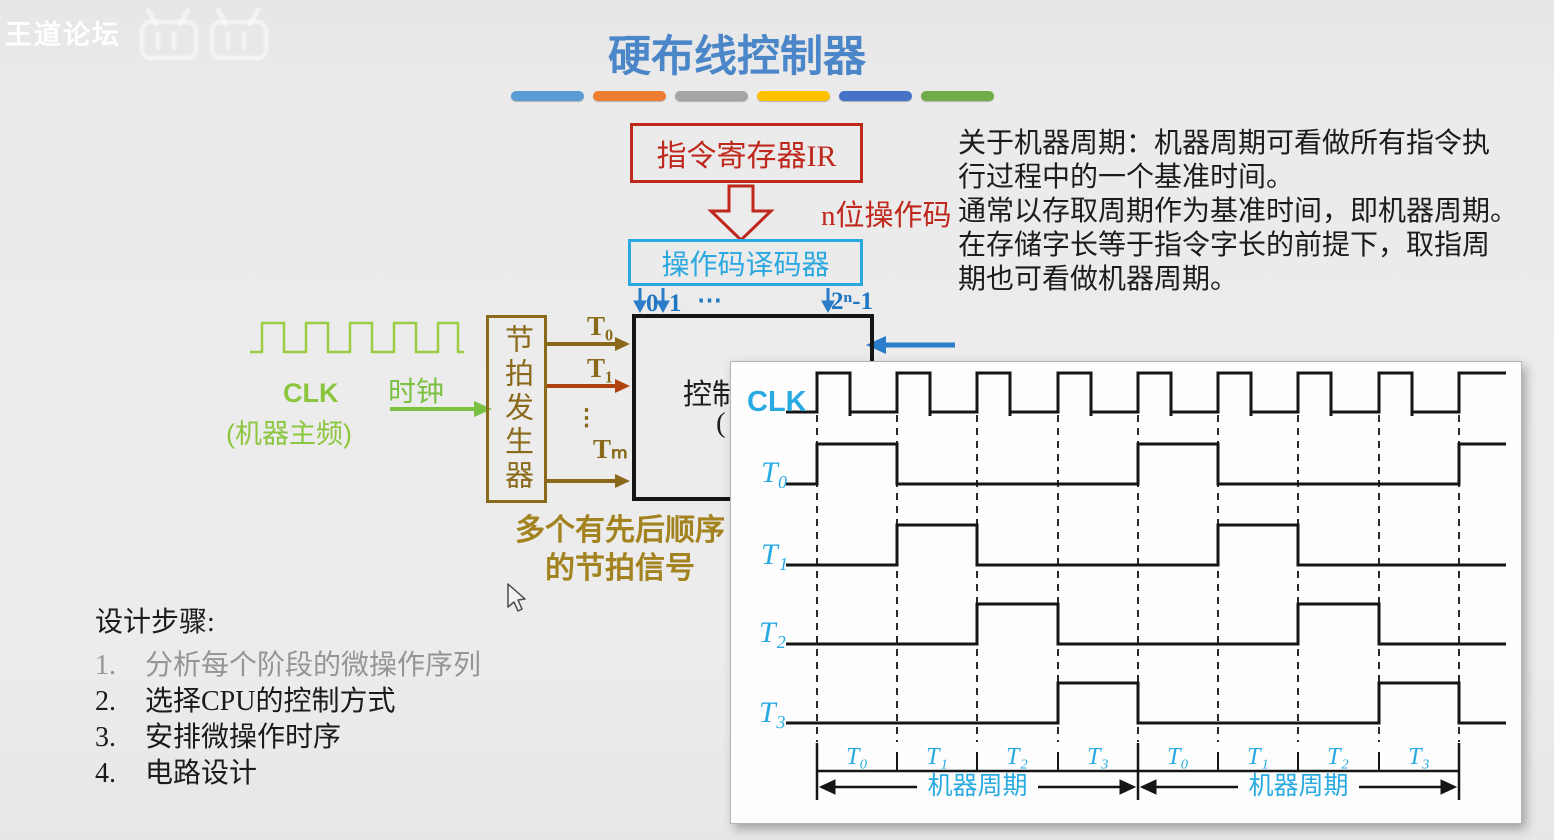  I want to click on opcode-width-label: n位操作码, so click(886, 216).